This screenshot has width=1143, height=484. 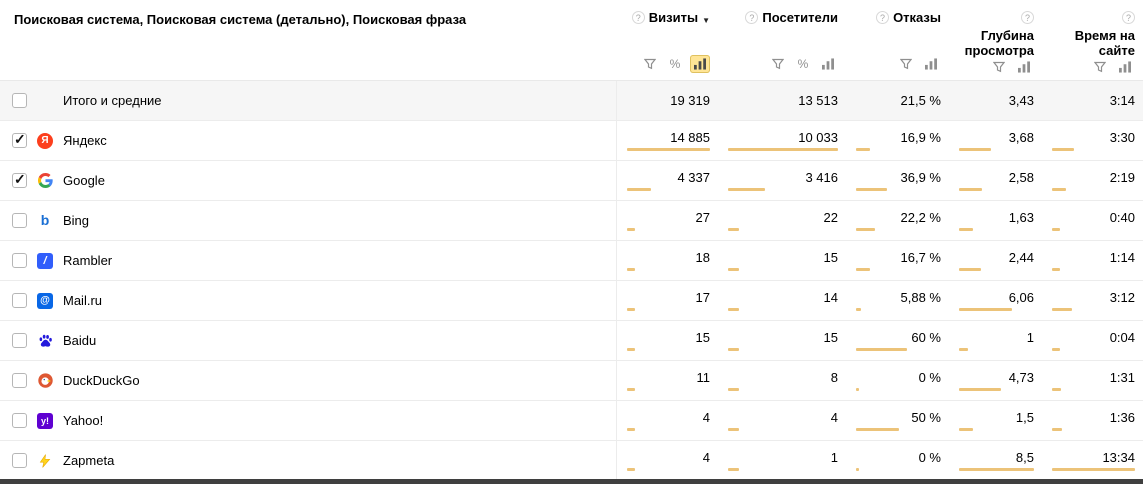 What do you see at coordinates (667, 420) in the screenshot?
I see `cell-visits: 4` at bounding box center [667, 420].